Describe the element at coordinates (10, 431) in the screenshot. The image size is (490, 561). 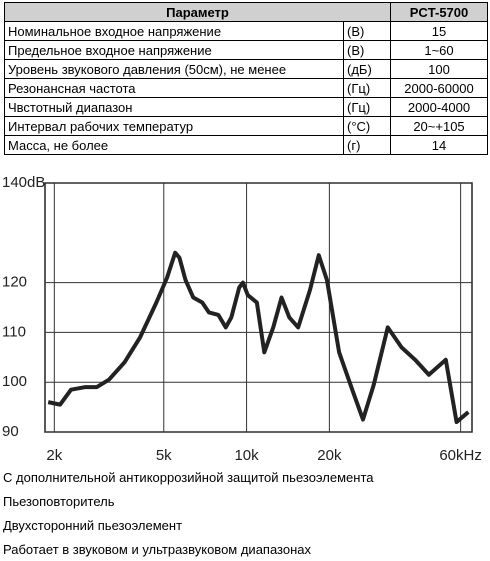
I see `y-tick-label: 90` at that location.